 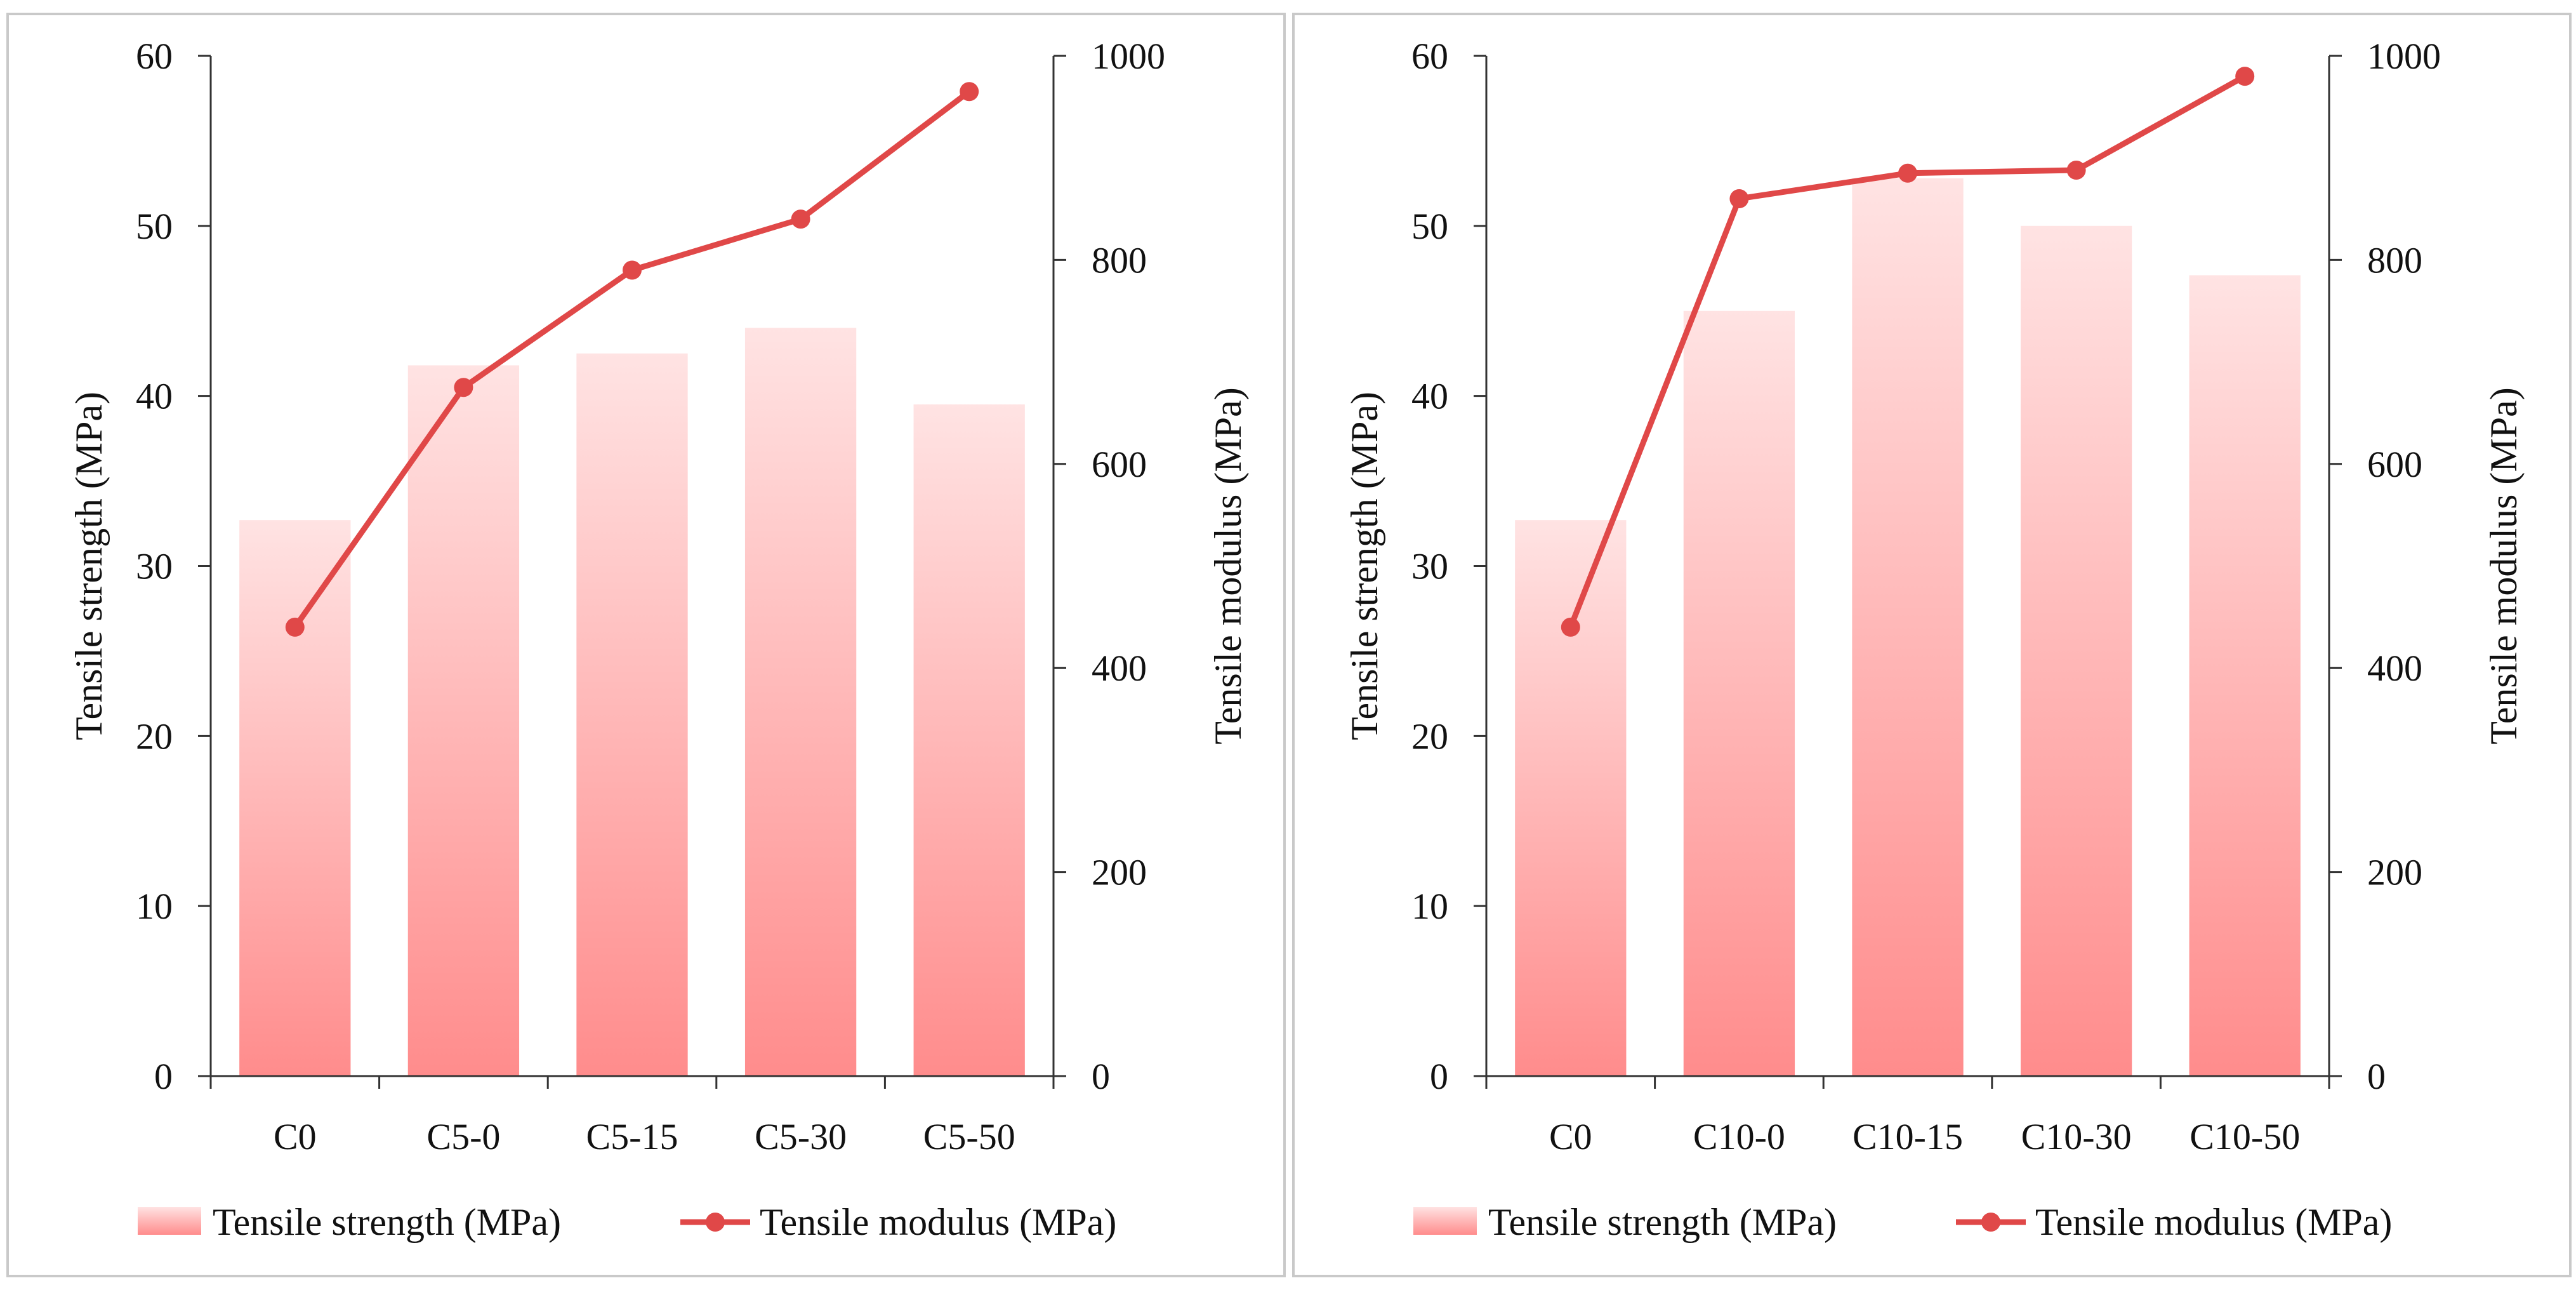 I want to click on x-tick-label-c10-0: C10-0, so click(x=1739, y=1136).